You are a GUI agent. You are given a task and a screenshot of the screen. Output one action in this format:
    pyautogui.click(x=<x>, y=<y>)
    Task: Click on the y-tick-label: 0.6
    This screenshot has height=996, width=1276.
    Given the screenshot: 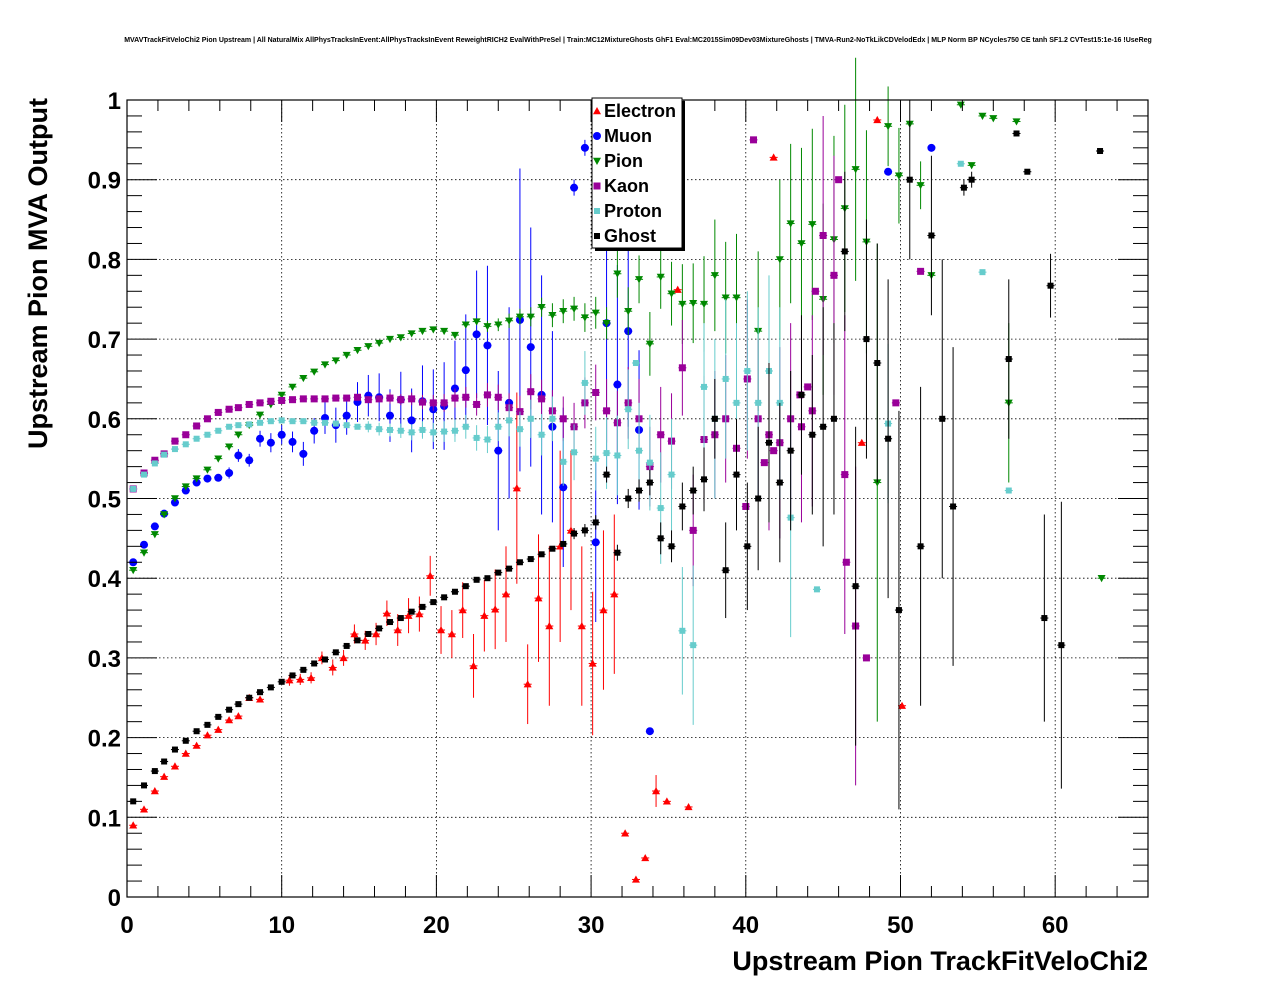 What is the action you would take?
    pyautogui.click(x=104, y=420)
    